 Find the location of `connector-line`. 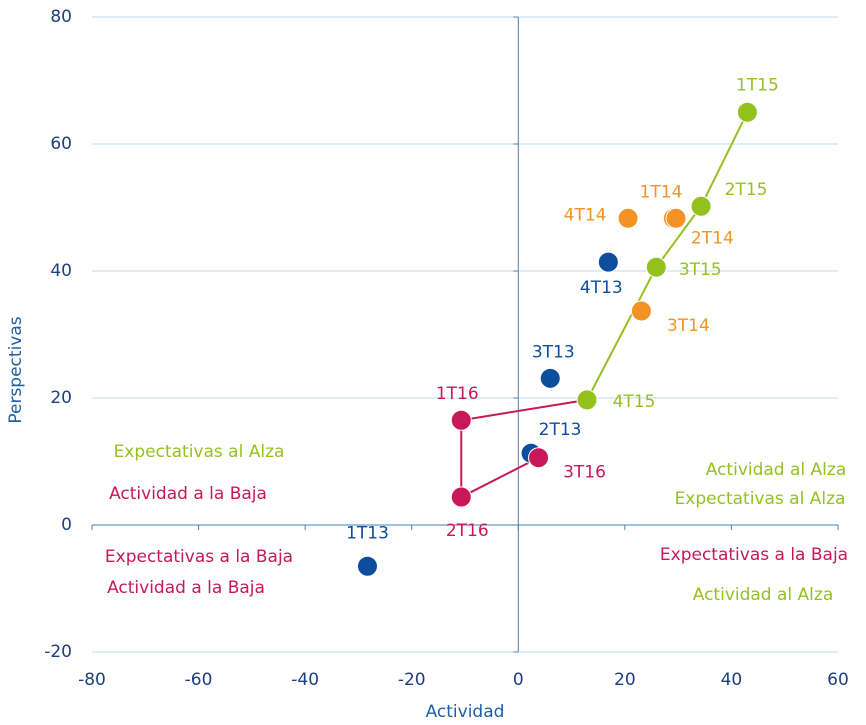

connector-line is located at coordinates (524, 410).